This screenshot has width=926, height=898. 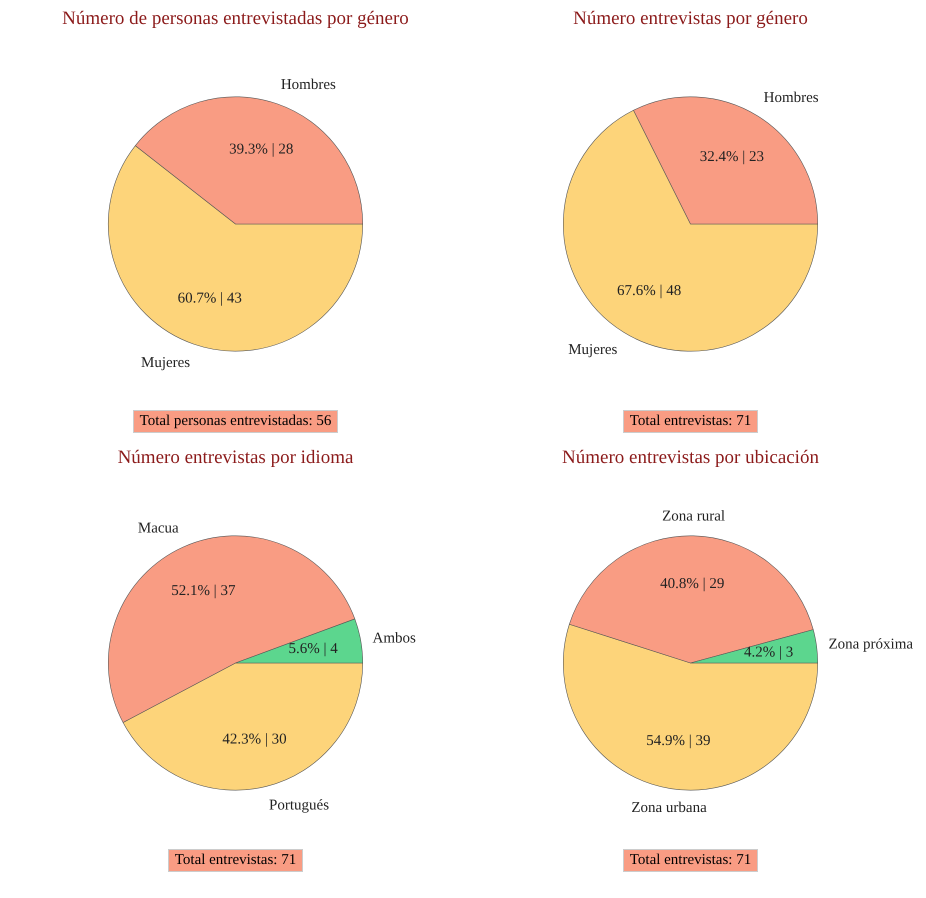 I want to click on data-label: 39.3% | 28, so click(x=261, y=149).